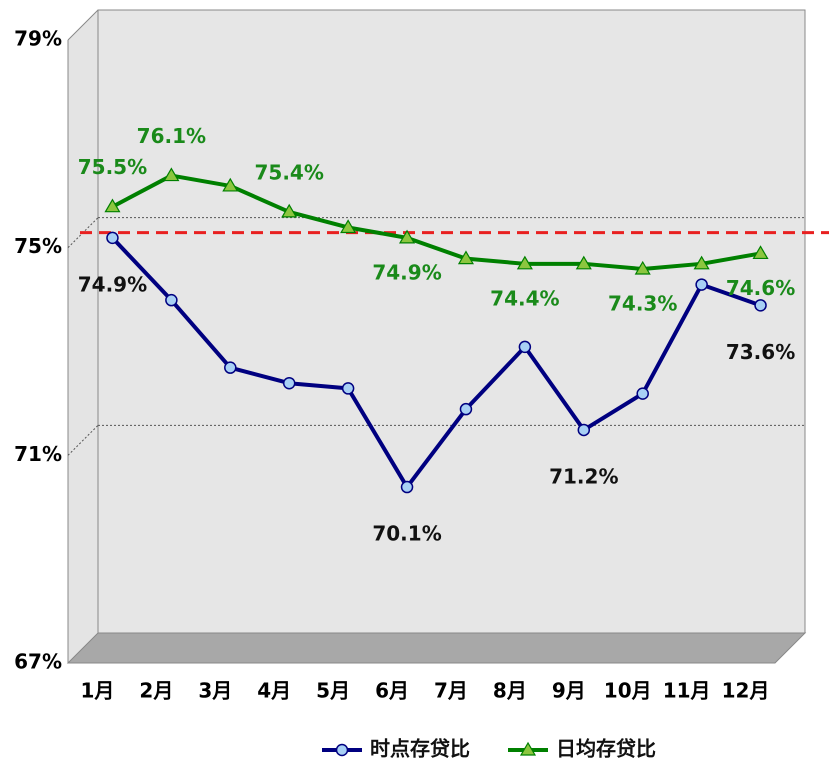 The image size is (829, 764). Describe the element at coordinates (436, 222) in the screenshot. I see `series-line` at that location.